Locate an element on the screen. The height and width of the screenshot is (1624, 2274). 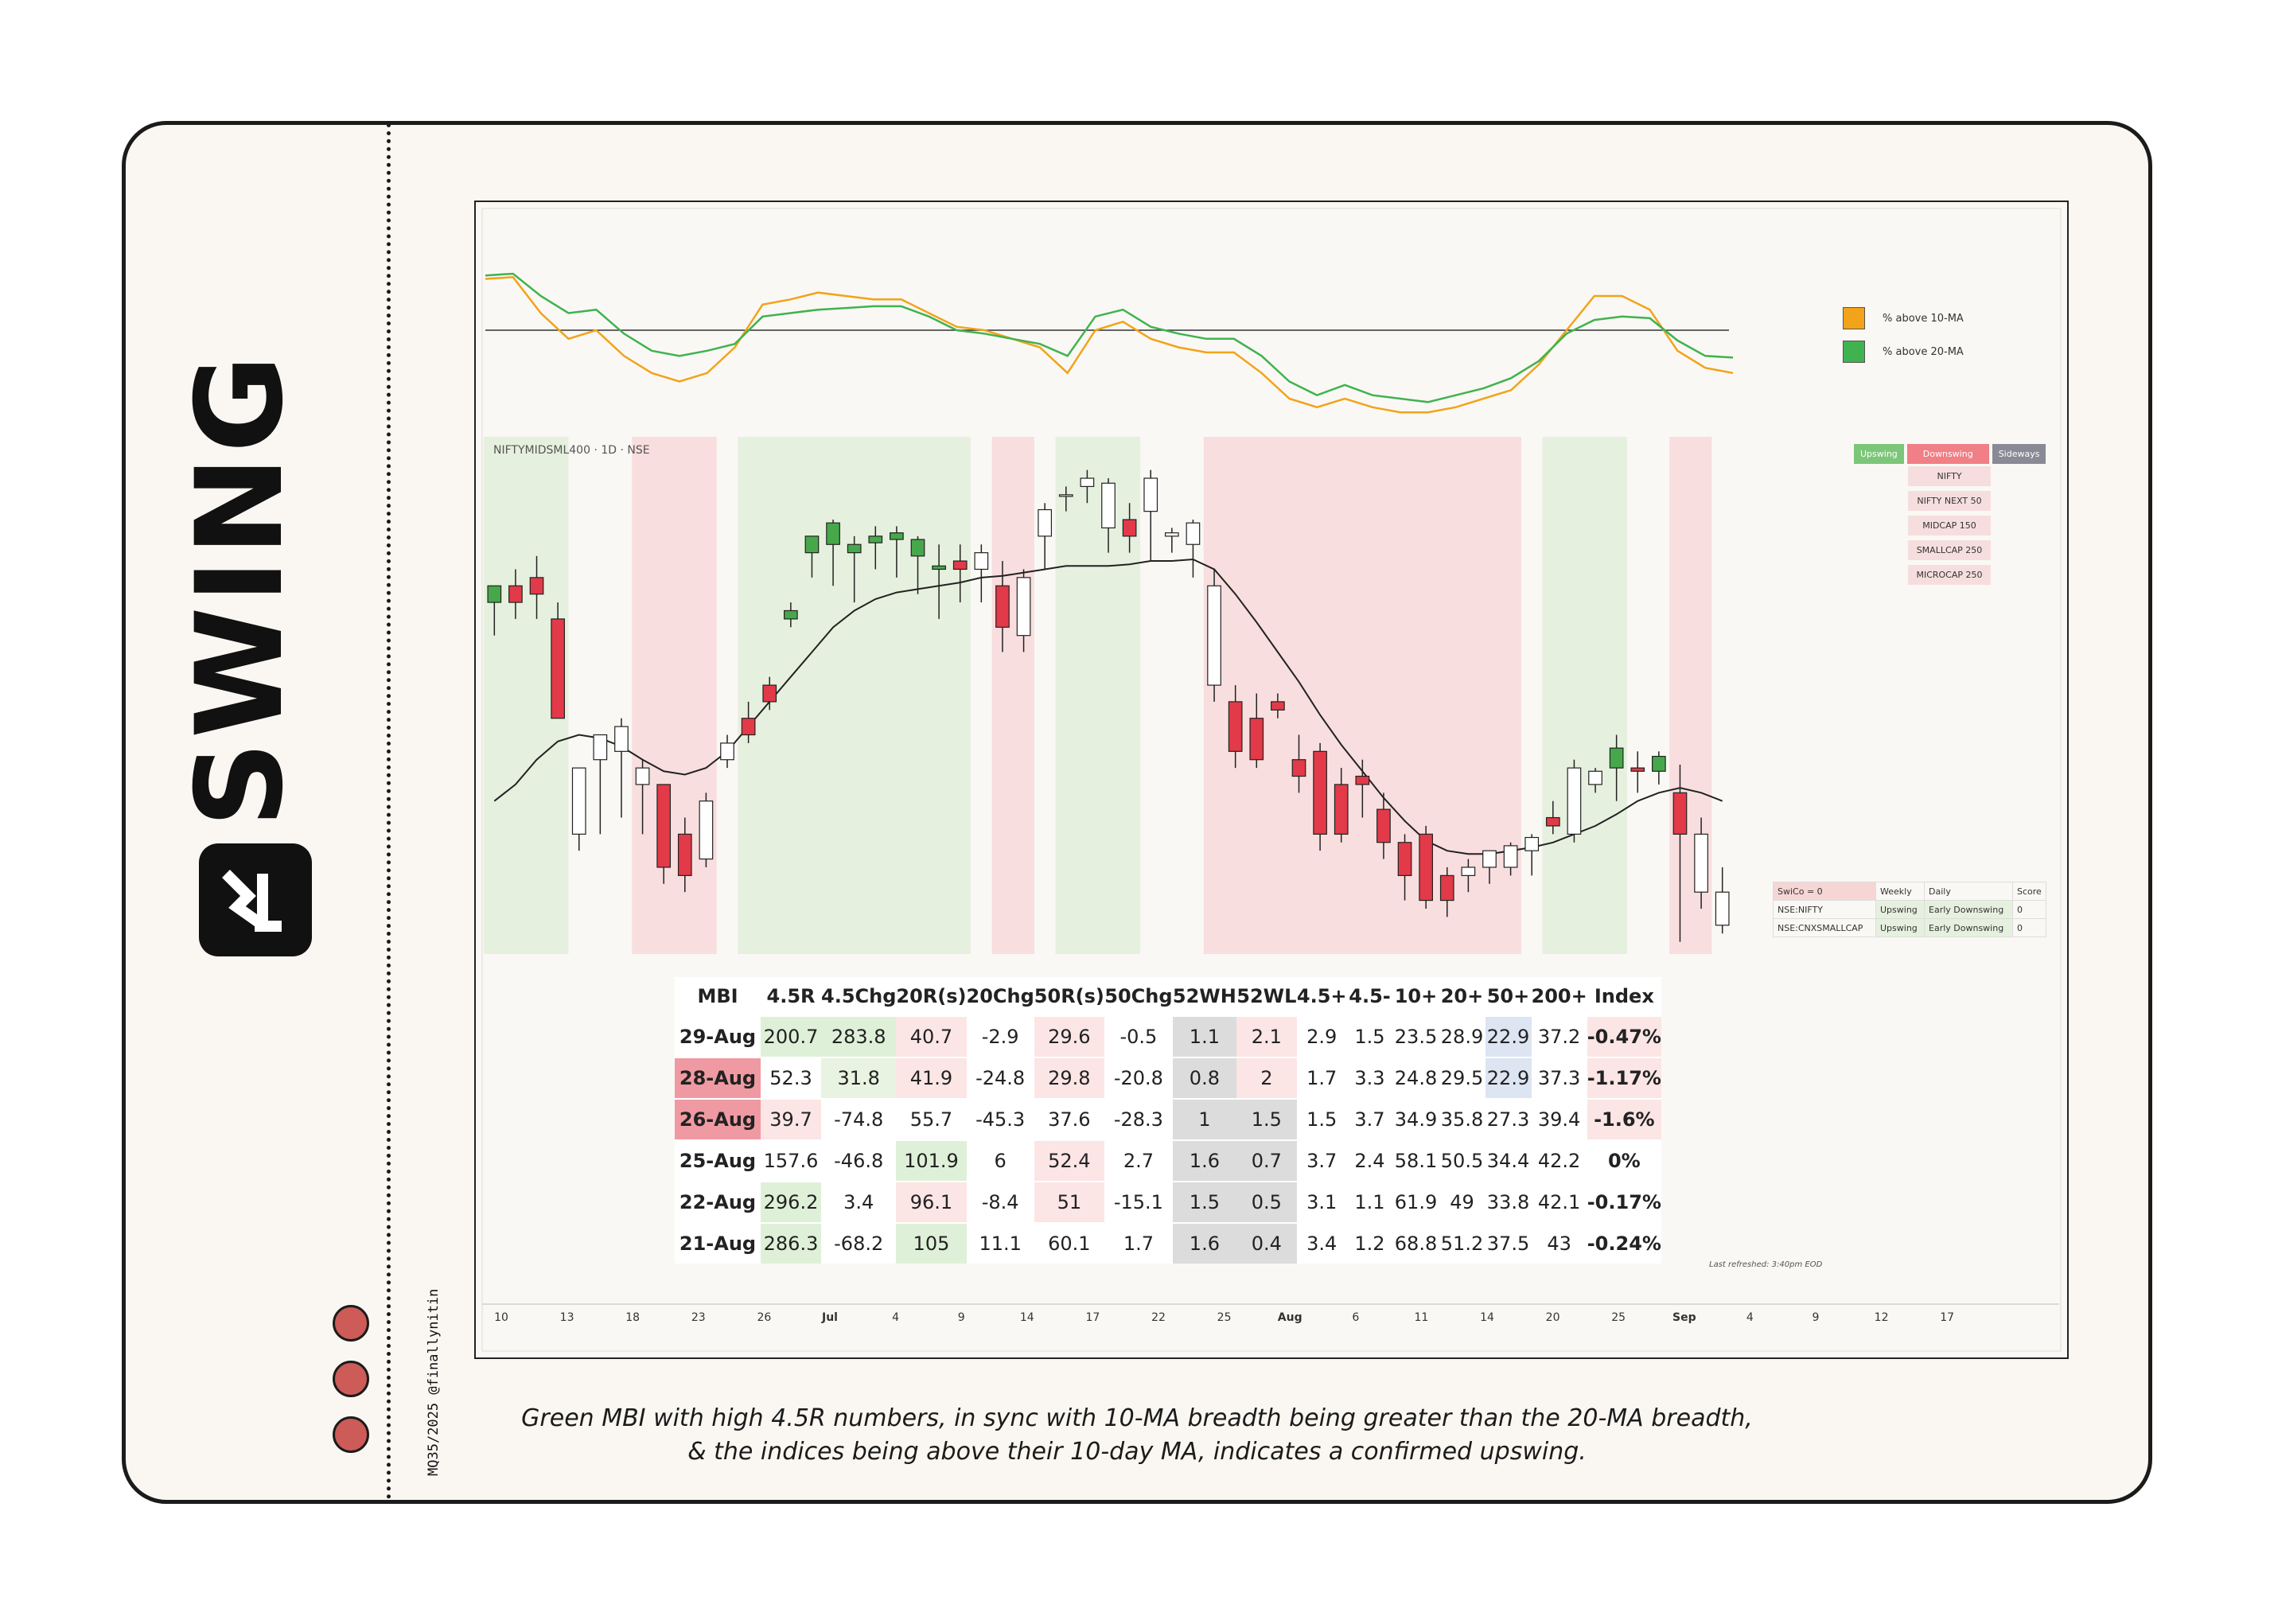
mbi-cell: -46.8 is located at coordinates (859, 1160).